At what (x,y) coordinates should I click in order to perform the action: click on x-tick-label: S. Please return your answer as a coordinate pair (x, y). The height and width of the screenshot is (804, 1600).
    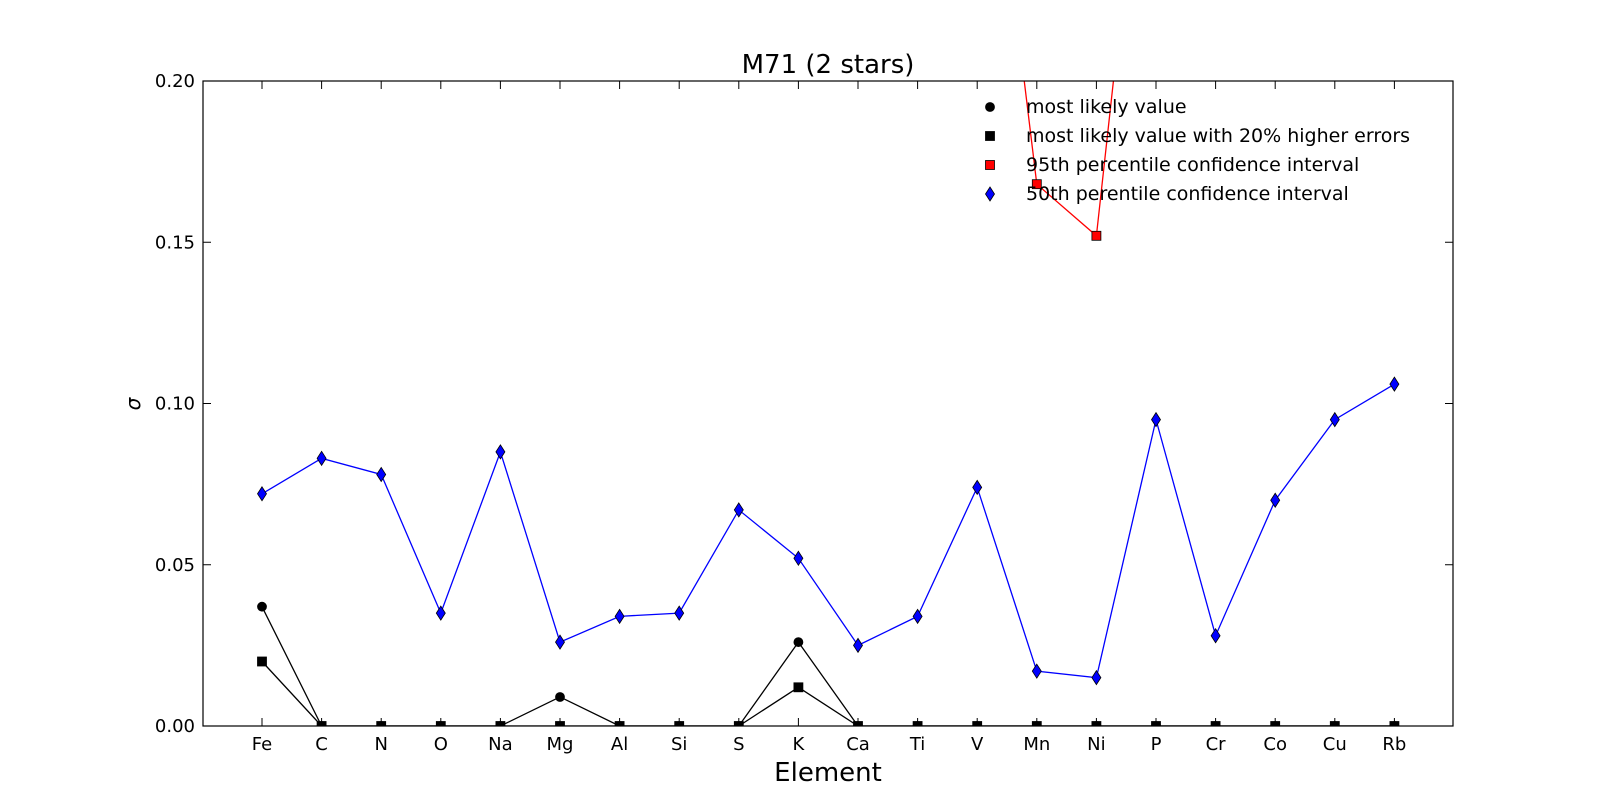
    Looking at the image, I should click on (738, 744).